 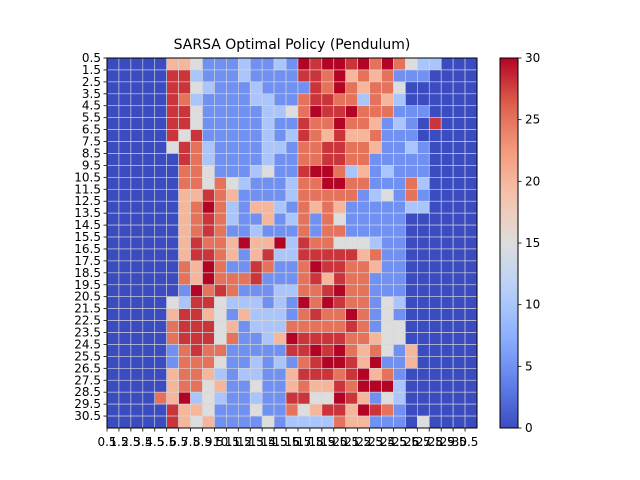 I want to click on y-tick-label: 14.5, so click(x=87, y=225).